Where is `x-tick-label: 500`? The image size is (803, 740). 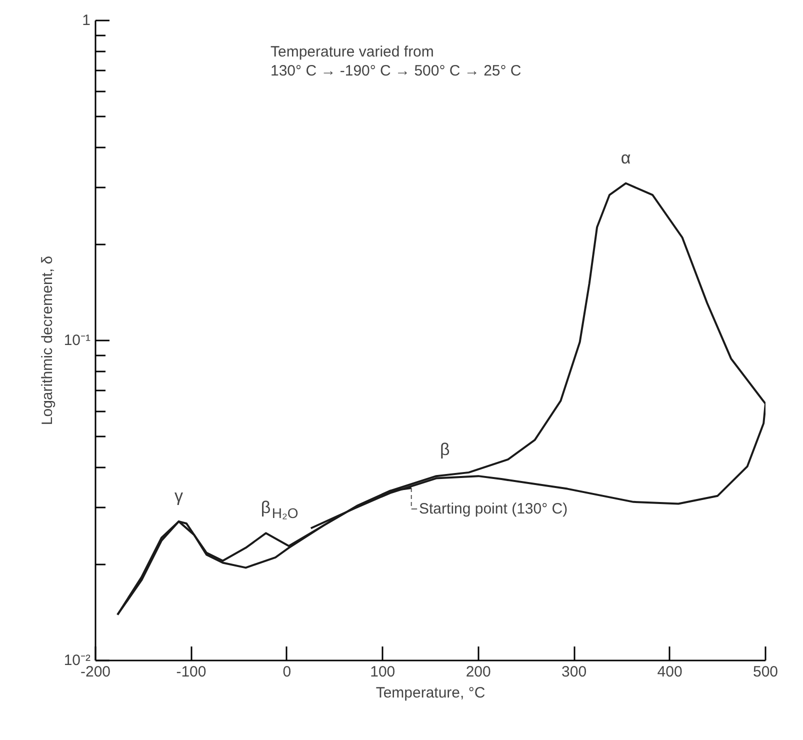 x-tick-label: 500 is located at coordinates (765, 672).